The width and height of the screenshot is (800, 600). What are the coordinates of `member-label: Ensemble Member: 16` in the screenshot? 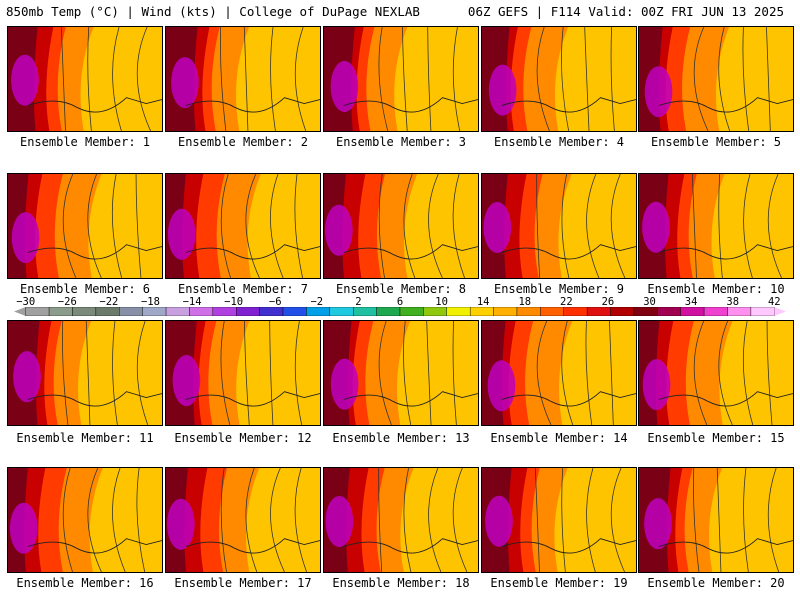 It's located at (85, 583).